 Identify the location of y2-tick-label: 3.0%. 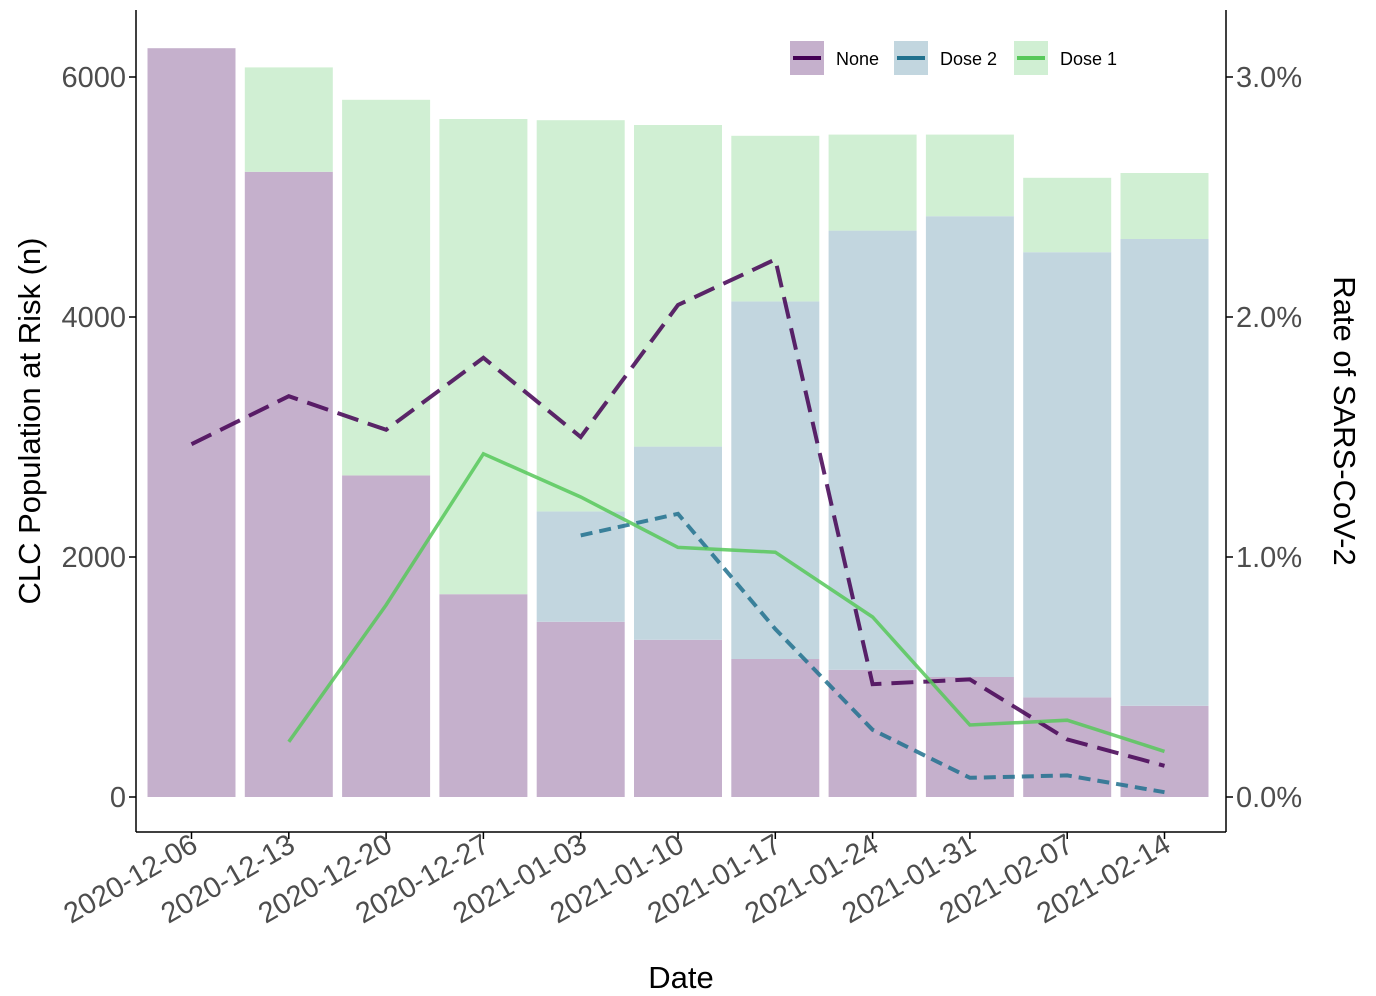
(1269, 78).